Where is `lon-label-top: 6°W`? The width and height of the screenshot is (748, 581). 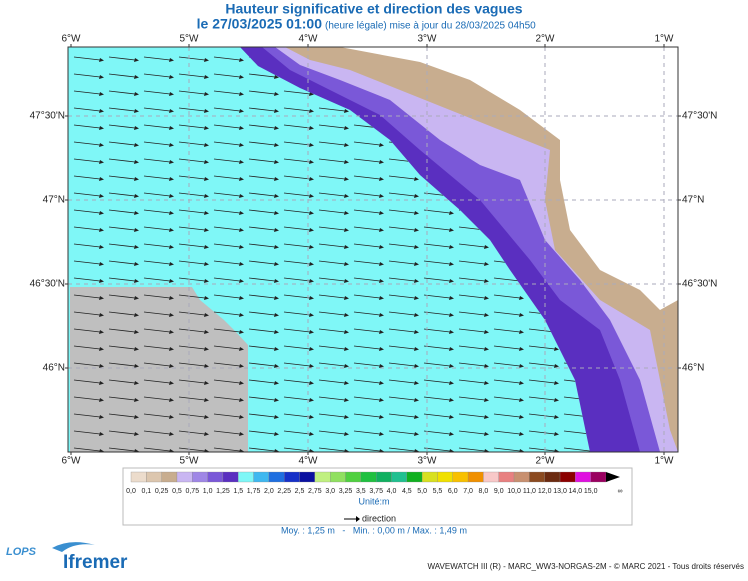
lon-label-top: 6°W is located at coordinates (72, 39).